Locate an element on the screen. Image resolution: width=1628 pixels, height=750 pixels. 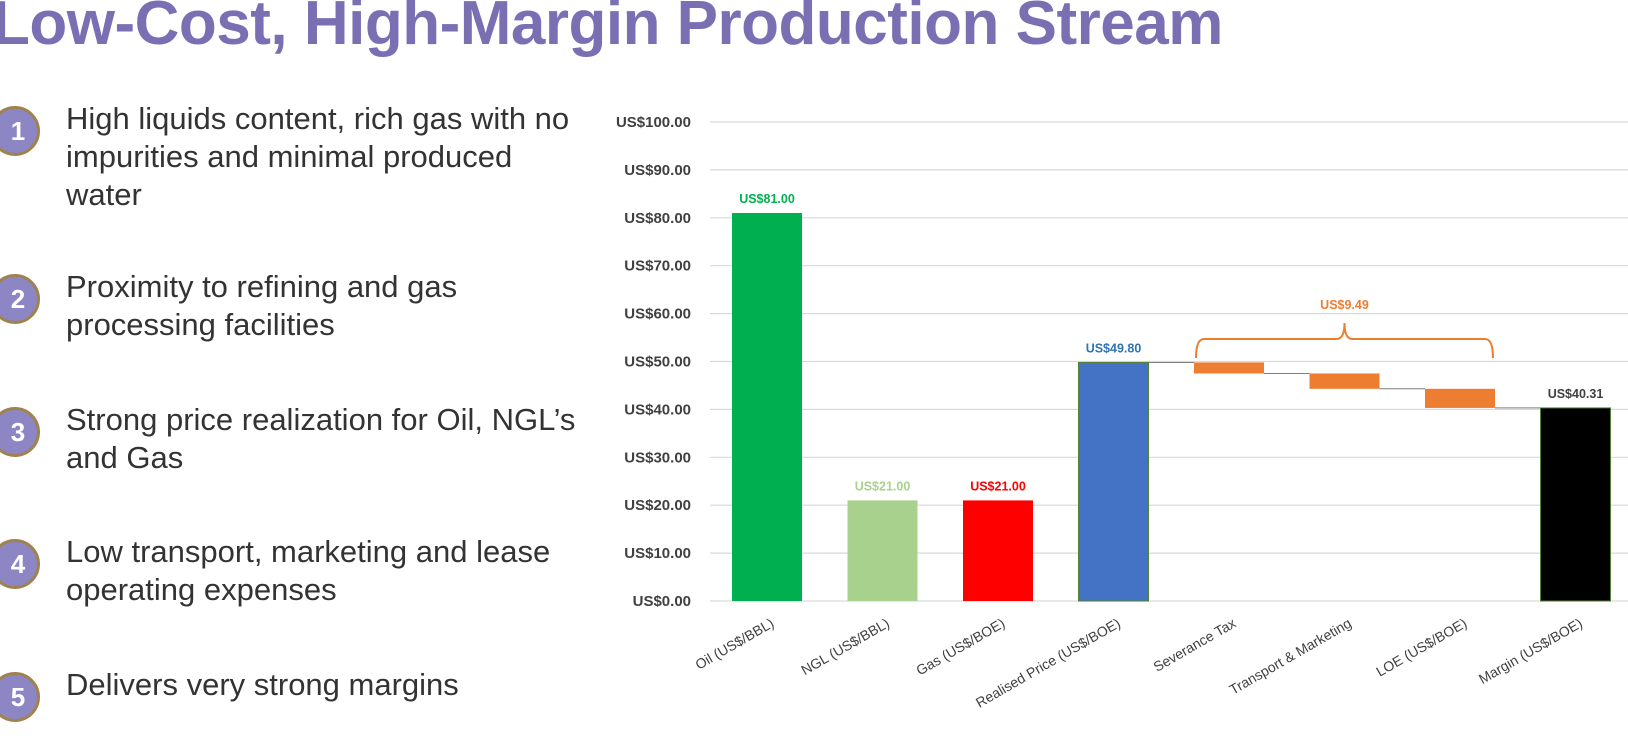
slide-title: Low-Cost, High-Margin Production Stream is located at coordinates (611, 29).